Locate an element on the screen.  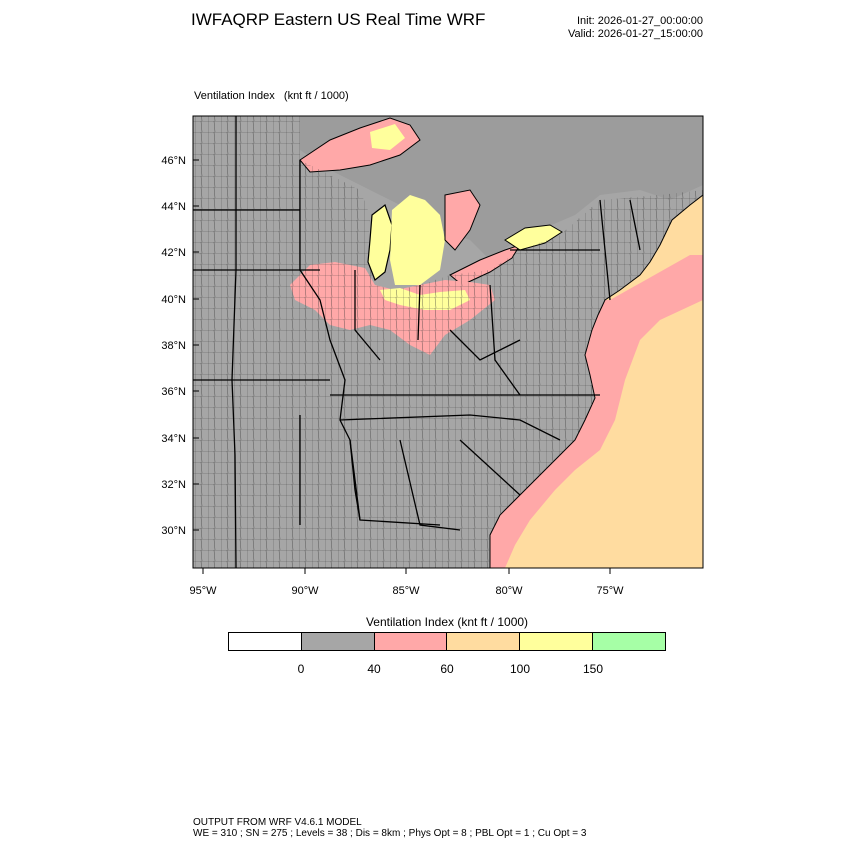
plot-title: IWFAQRP Eastern US Real Time WRF is located at coordinates (338, 19).